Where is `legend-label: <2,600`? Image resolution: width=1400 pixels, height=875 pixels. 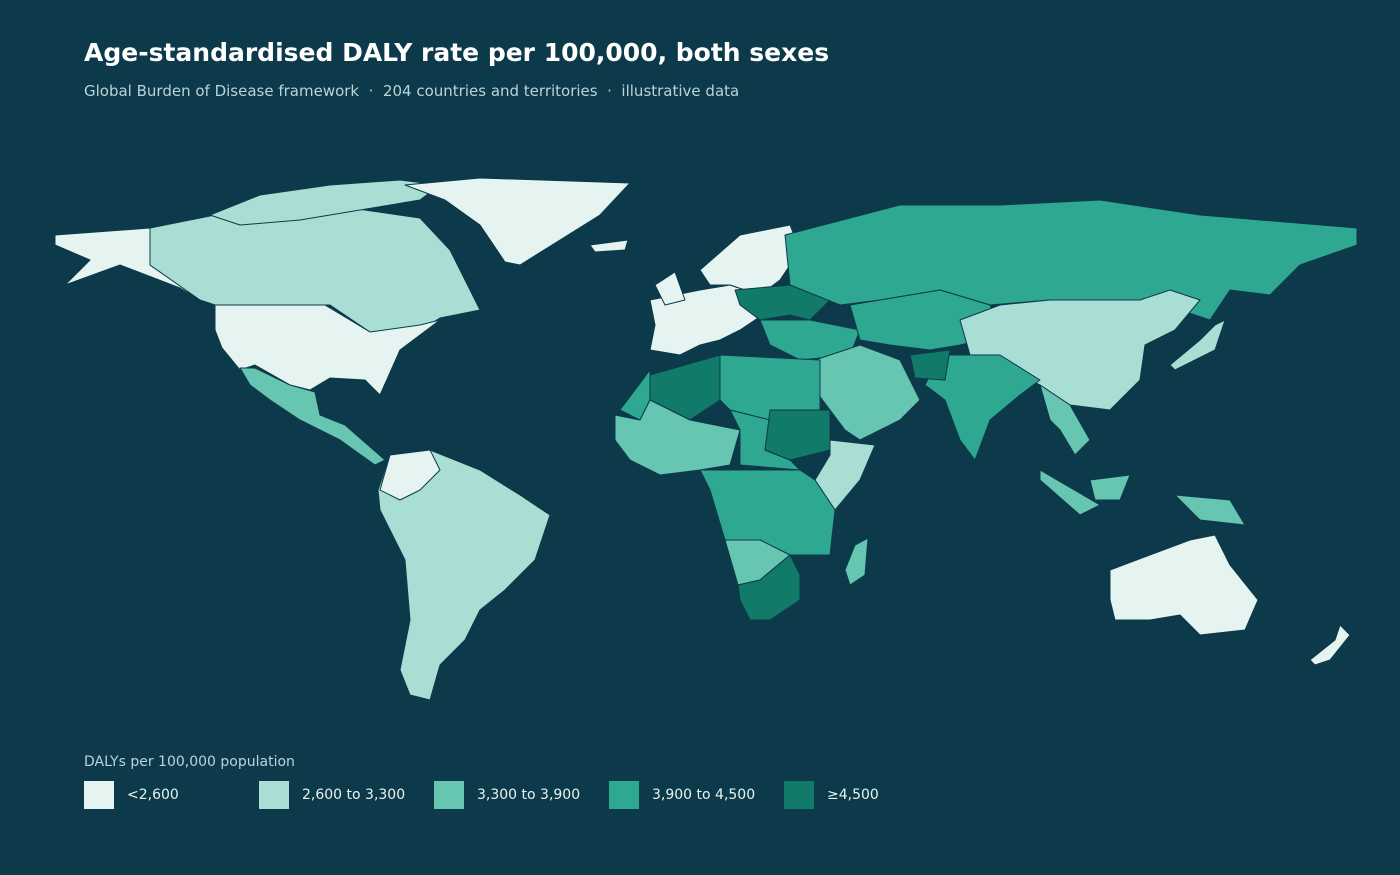 legend-label: <2,600 is located at coordinates (153, 795).